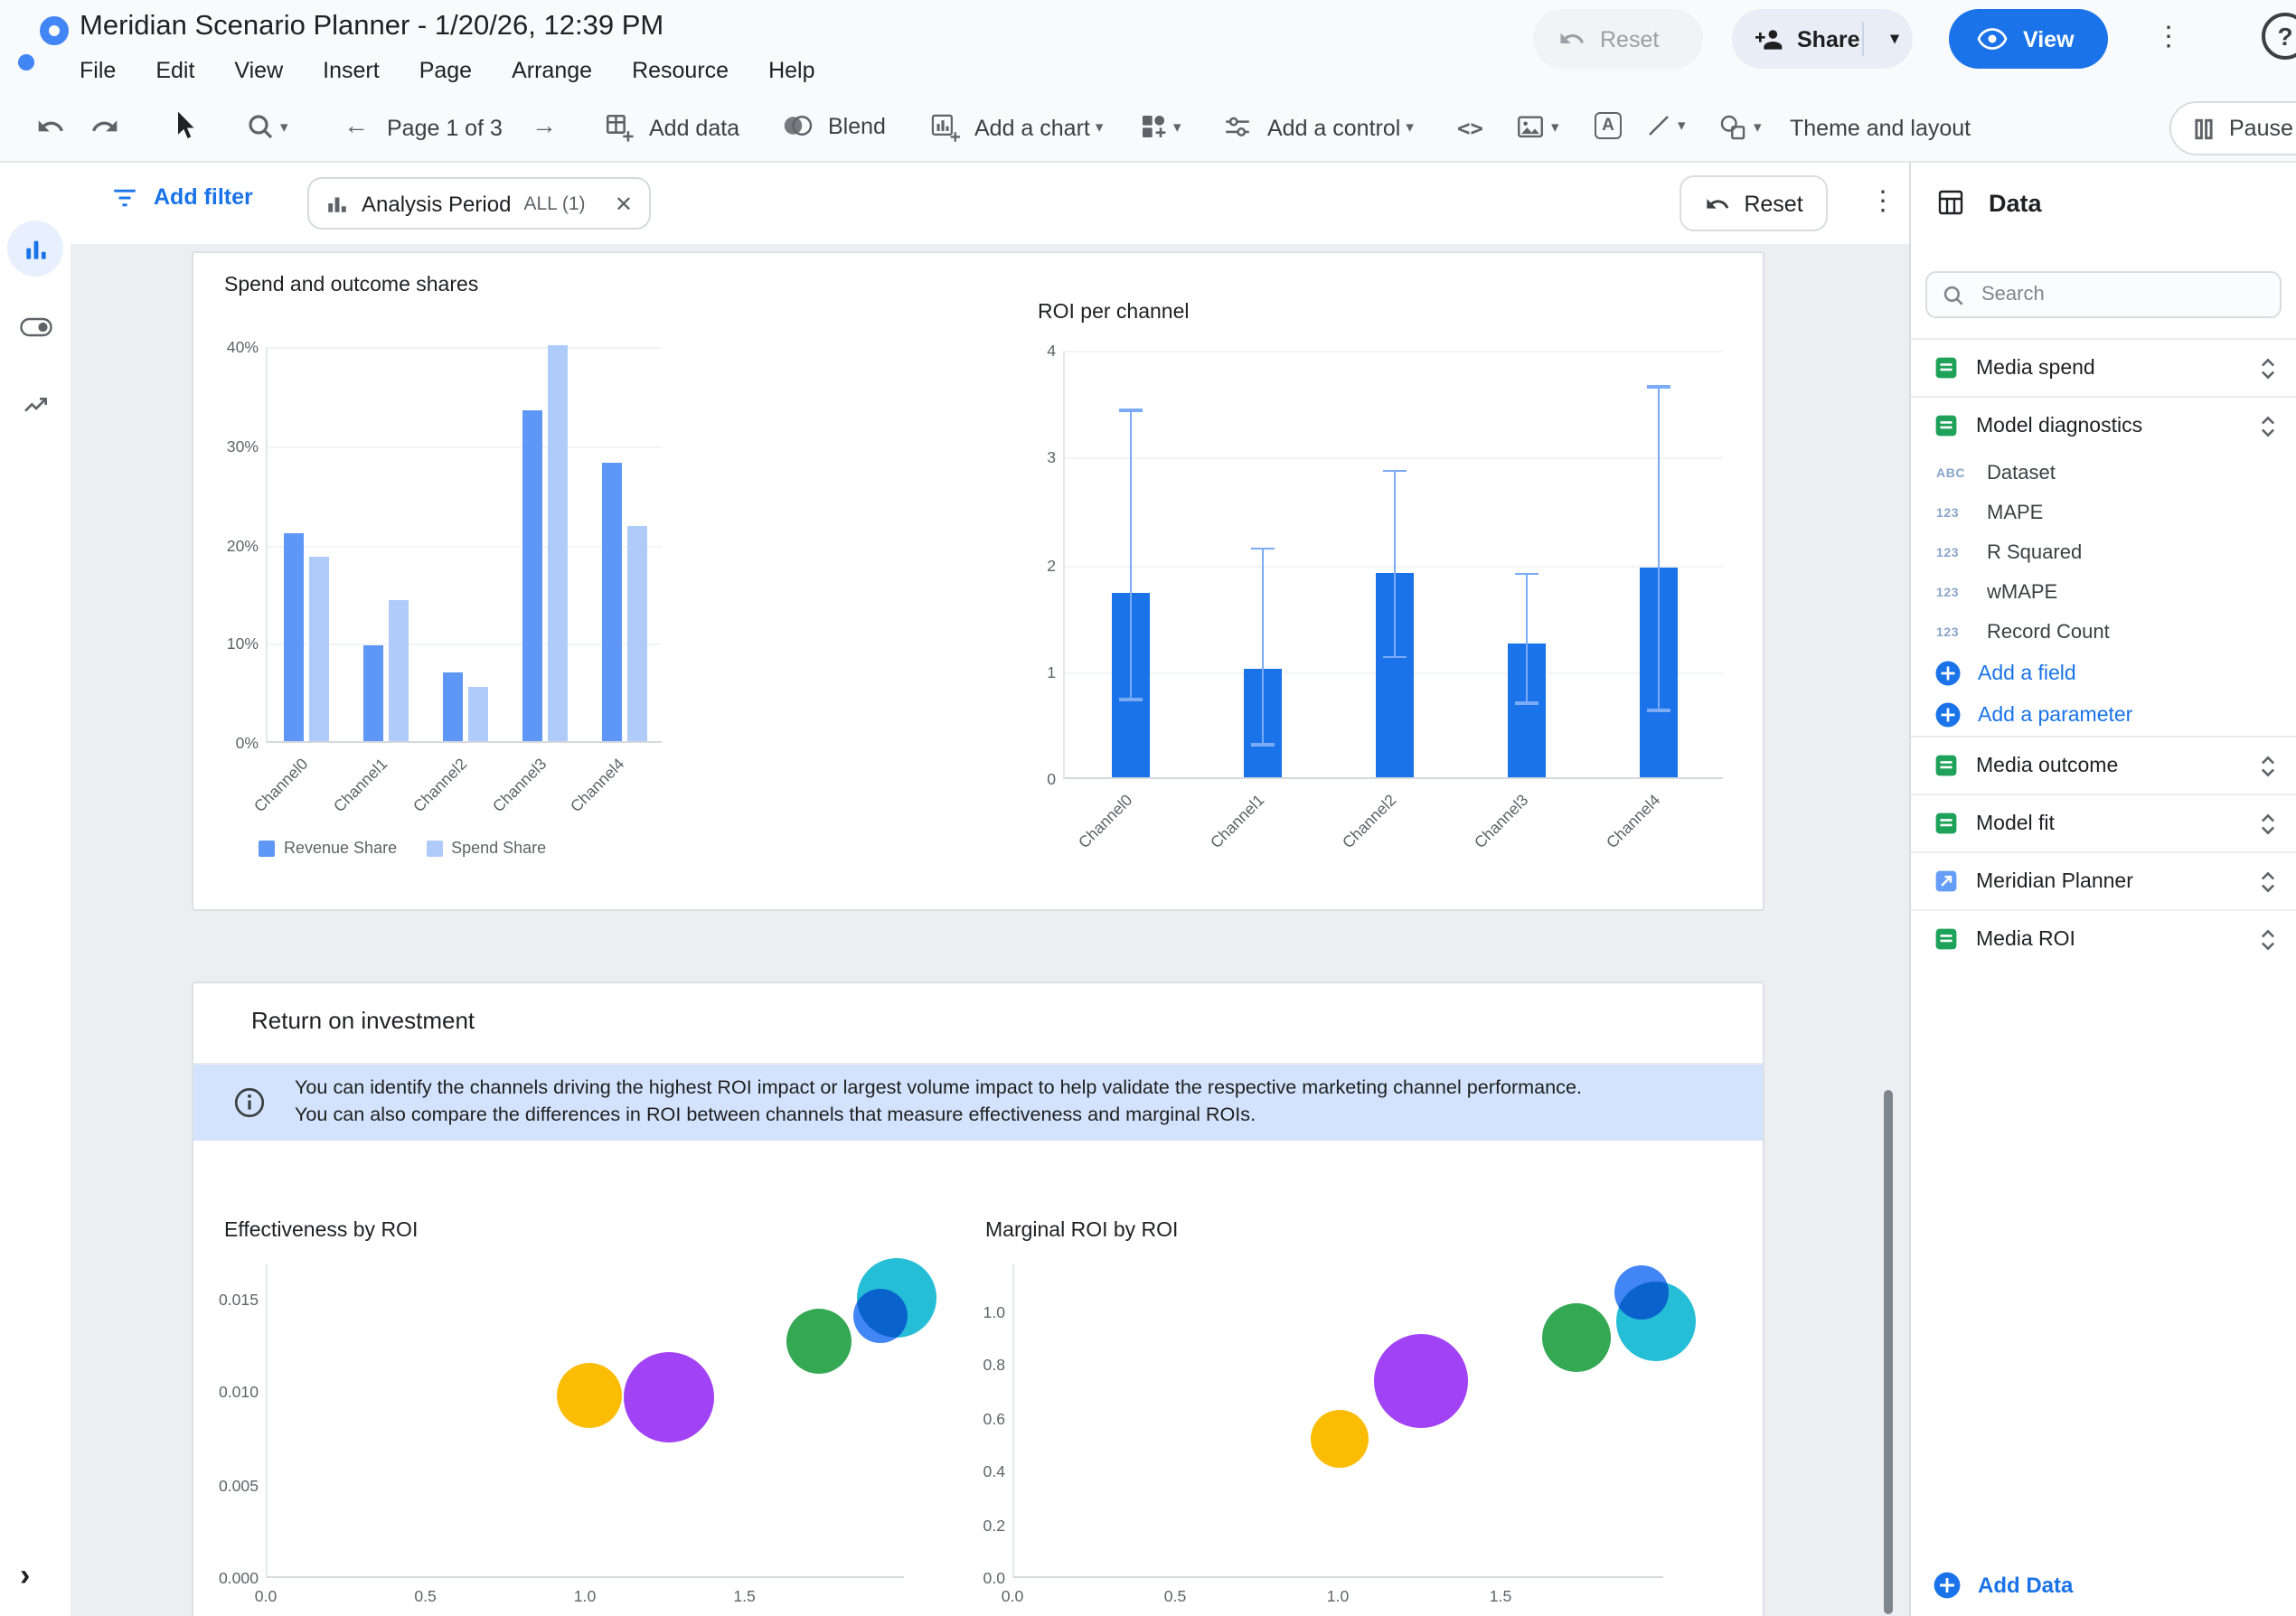 Image resolution: width=2296 pixels, height=1616 pixels. I want to click on menu-file: File, so click(98, 70).